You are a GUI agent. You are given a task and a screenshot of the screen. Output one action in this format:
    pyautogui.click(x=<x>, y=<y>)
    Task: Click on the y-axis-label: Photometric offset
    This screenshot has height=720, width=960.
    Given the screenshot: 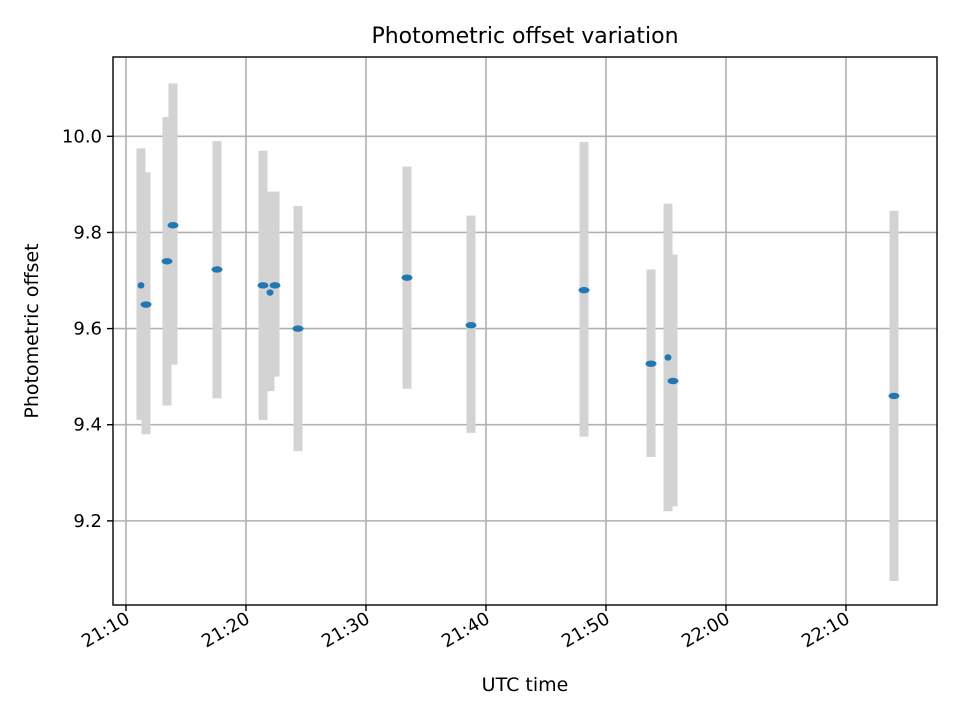 What is the action you would take?
    pyautogui.click(x=32, y=330)
    